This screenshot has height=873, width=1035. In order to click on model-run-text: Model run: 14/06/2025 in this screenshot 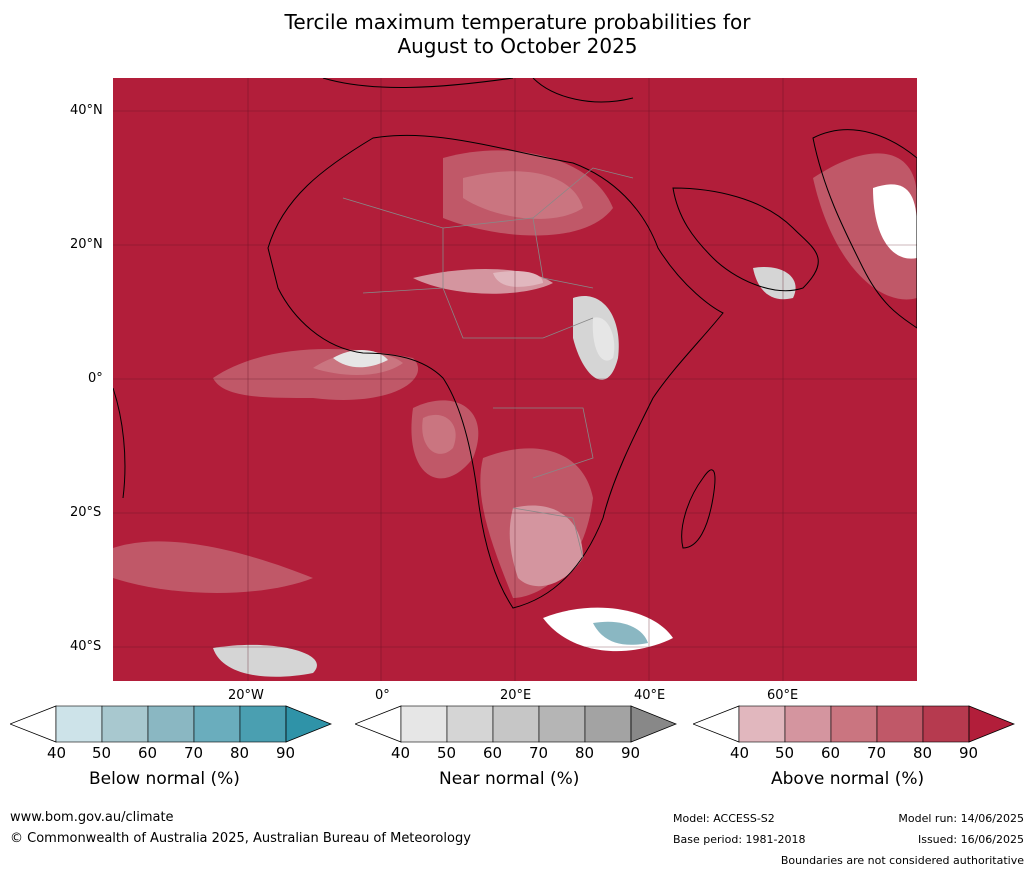, I will do `click(961, 818)`.